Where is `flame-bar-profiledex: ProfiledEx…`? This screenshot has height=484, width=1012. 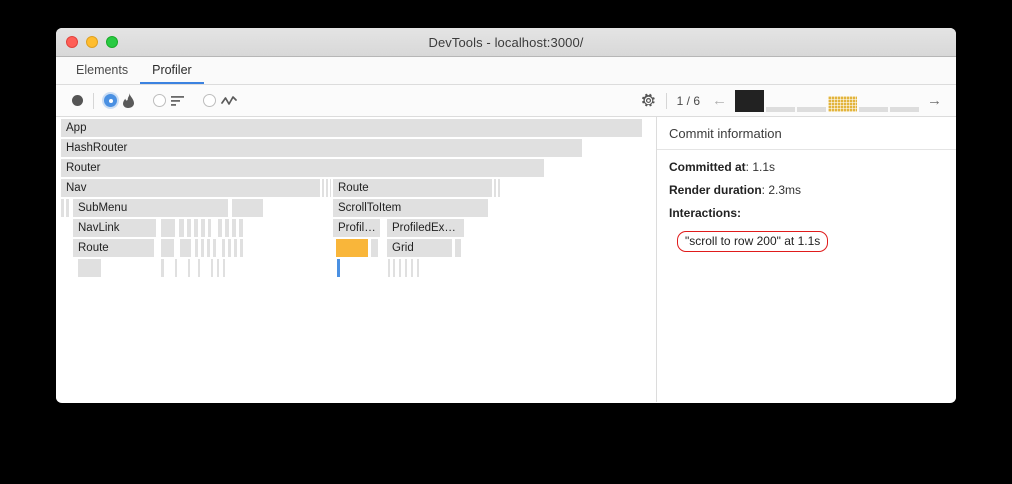 flame-bar-profiledex: ProfiledEx… is located at coordinates (426, 228).